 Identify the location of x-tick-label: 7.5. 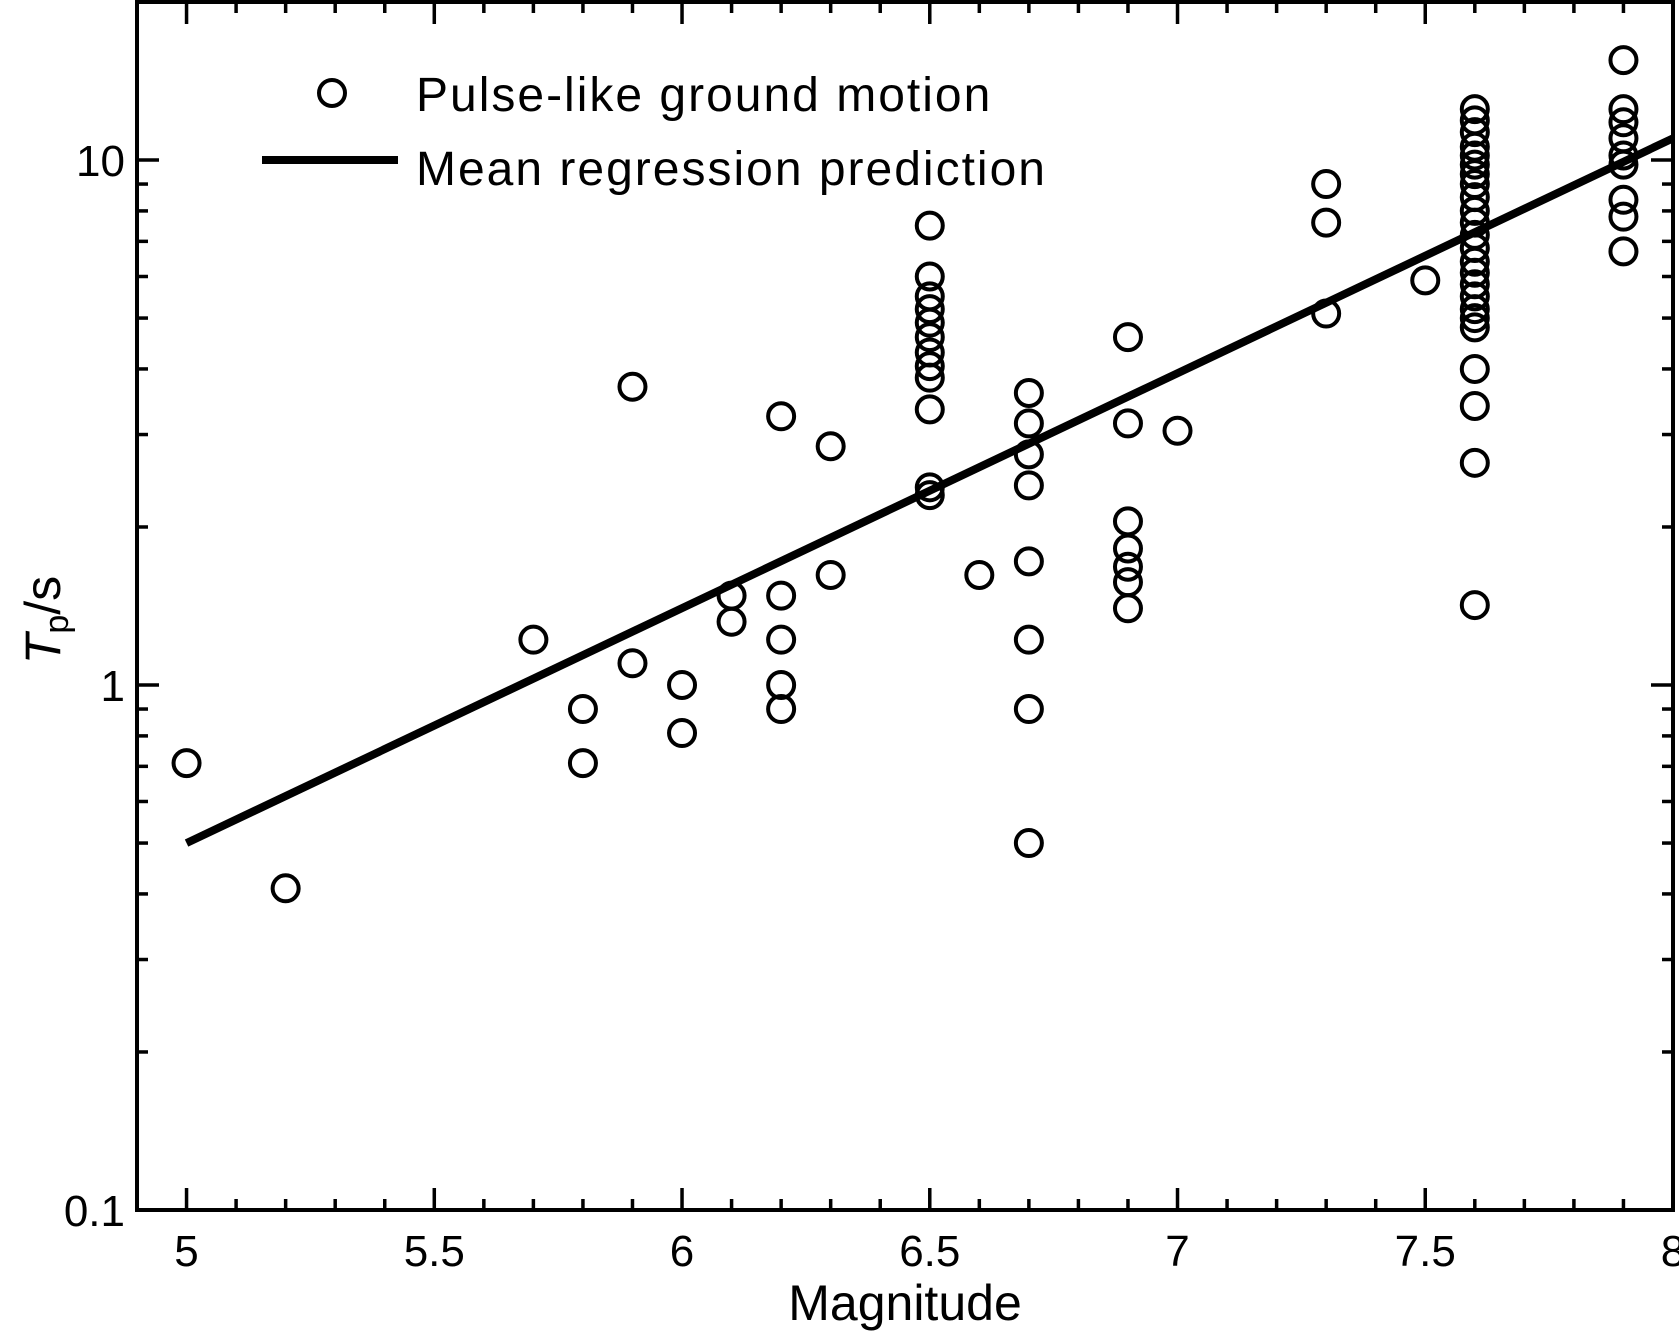
(1425, 1251).